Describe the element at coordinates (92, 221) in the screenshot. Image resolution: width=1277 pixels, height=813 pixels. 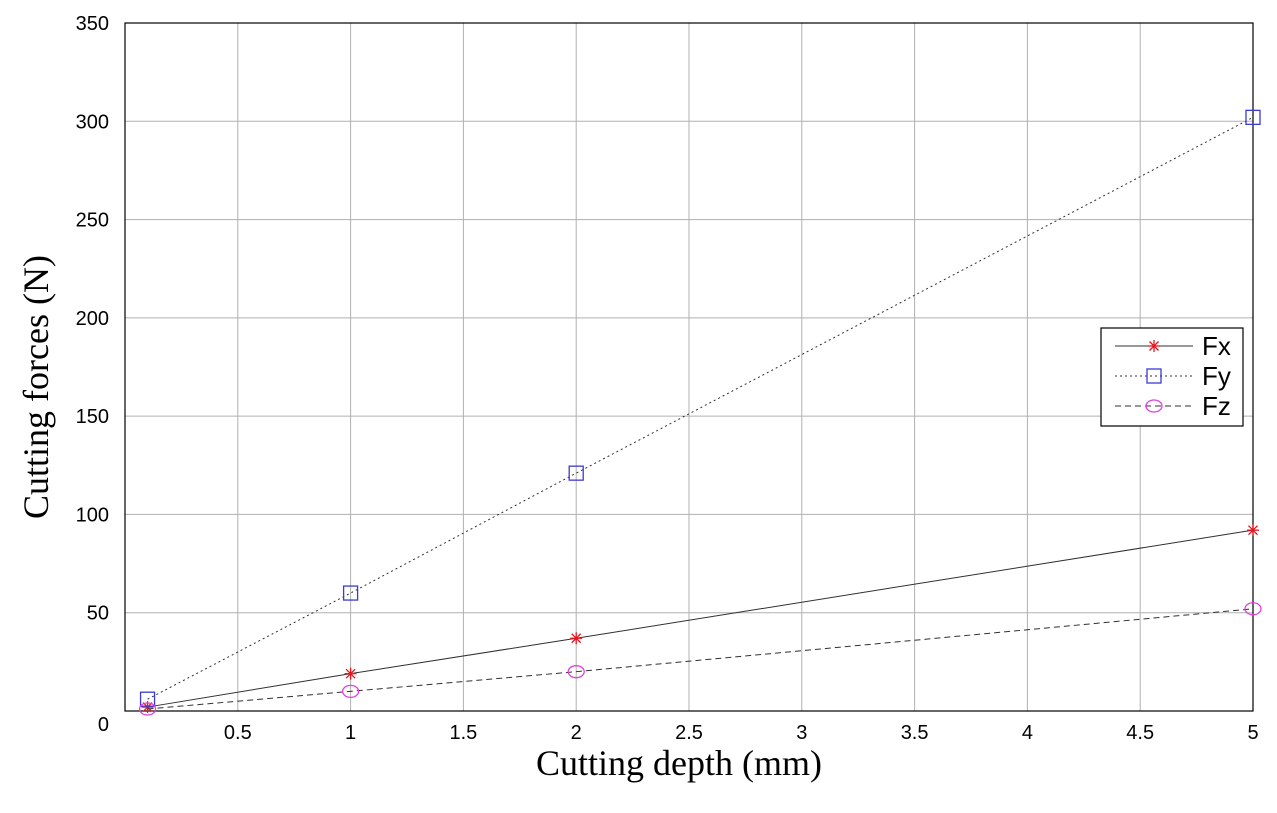
I see `y-tick-label: 250` at that location.